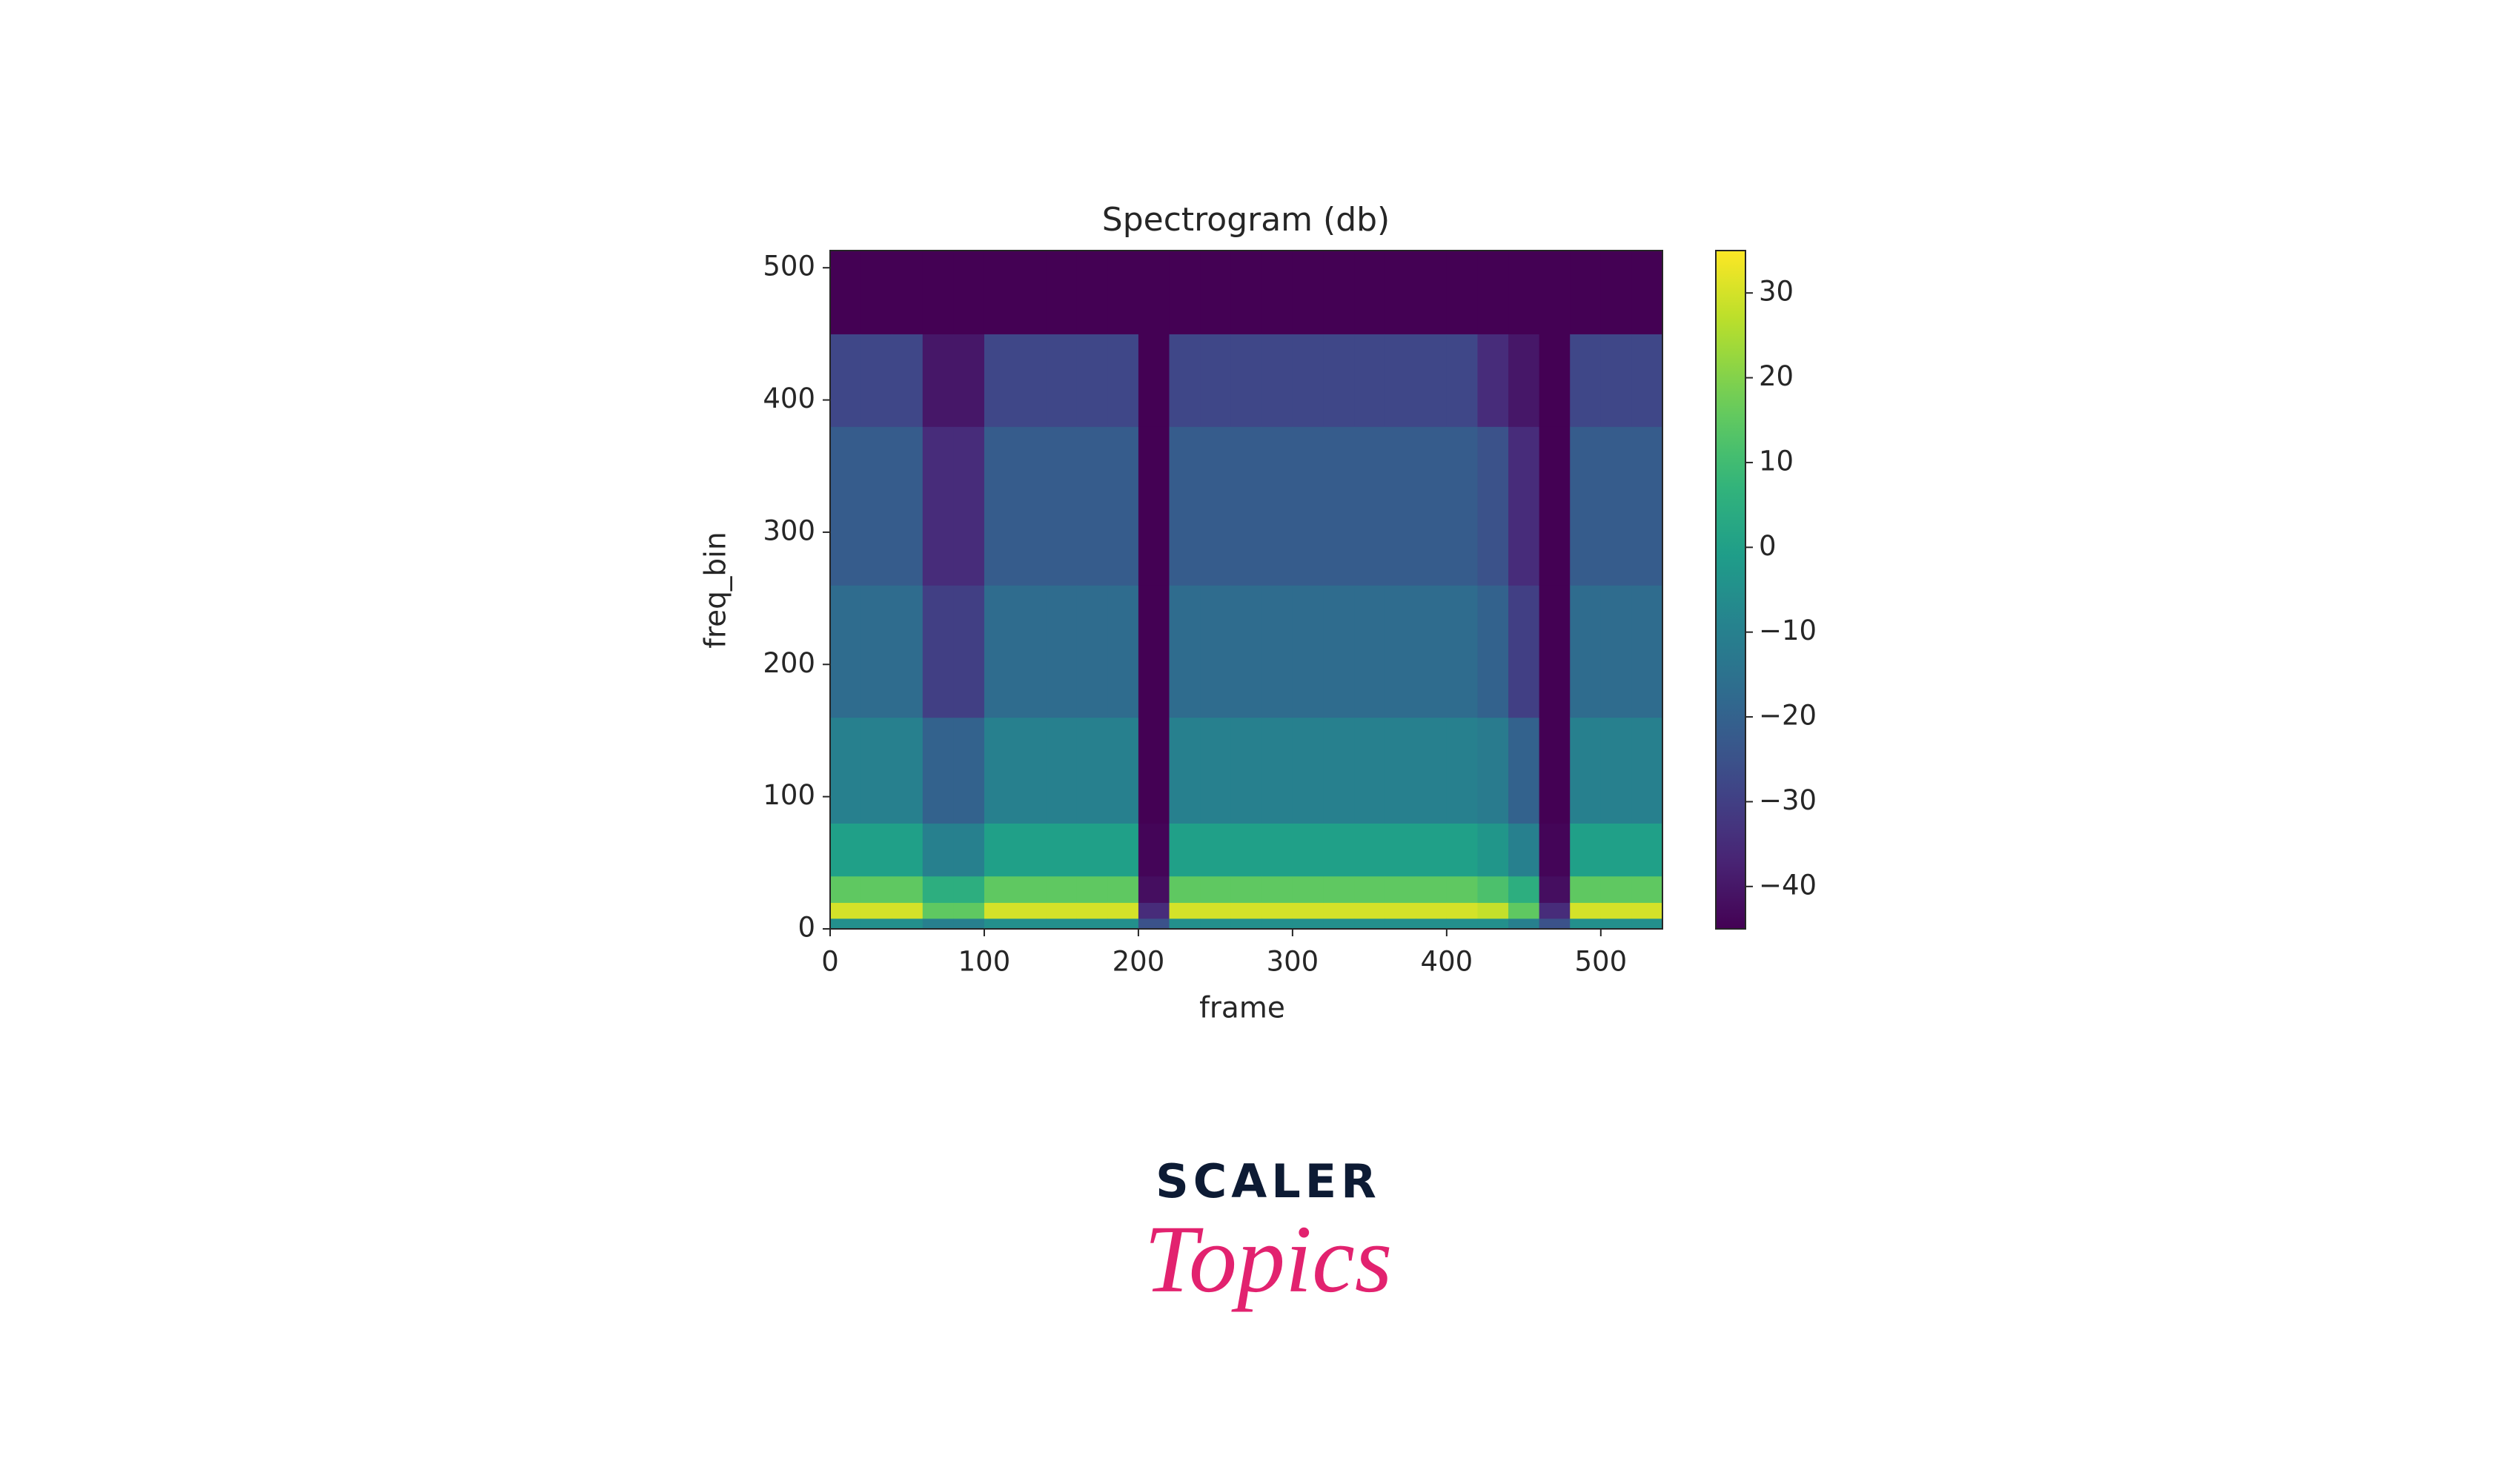  What do you see at coordinates (789, 795) in the screenshot?
I see `y-tick-label: 100` at bounding box center [789, 795].